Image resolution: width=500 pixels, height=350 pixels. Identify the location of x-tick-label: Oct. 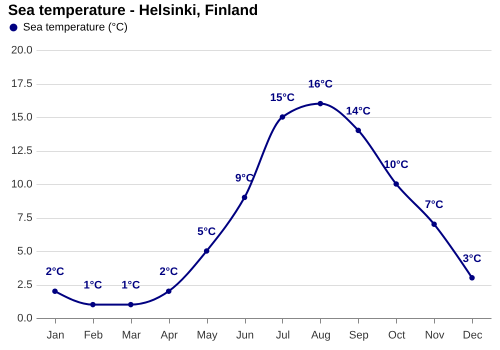
(397, 336).